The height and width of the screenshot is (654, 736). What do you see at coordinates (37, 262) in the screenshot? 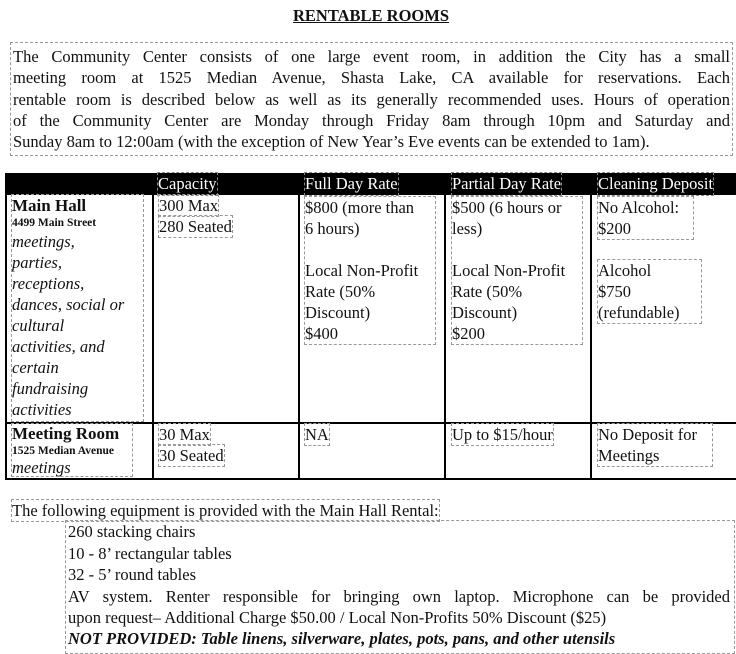
I see `cell-line: parties,` at bounding box center [37, 262].